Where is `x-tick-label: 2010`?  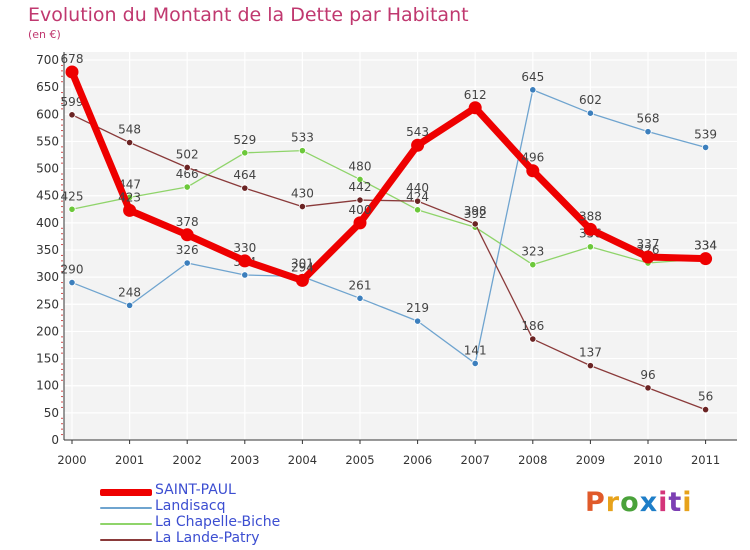 x-tick-label: 2010 is located at coordinates (647, 460).